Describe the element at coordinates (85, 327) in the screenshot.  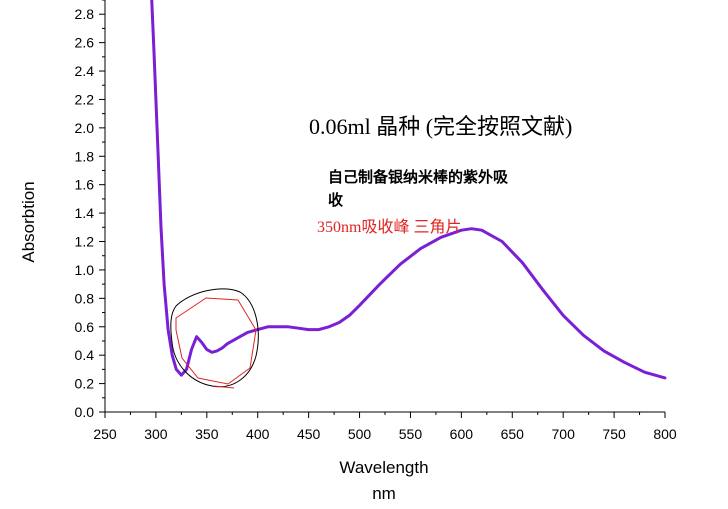
I see `y-tick-label: 0.6` at that location.